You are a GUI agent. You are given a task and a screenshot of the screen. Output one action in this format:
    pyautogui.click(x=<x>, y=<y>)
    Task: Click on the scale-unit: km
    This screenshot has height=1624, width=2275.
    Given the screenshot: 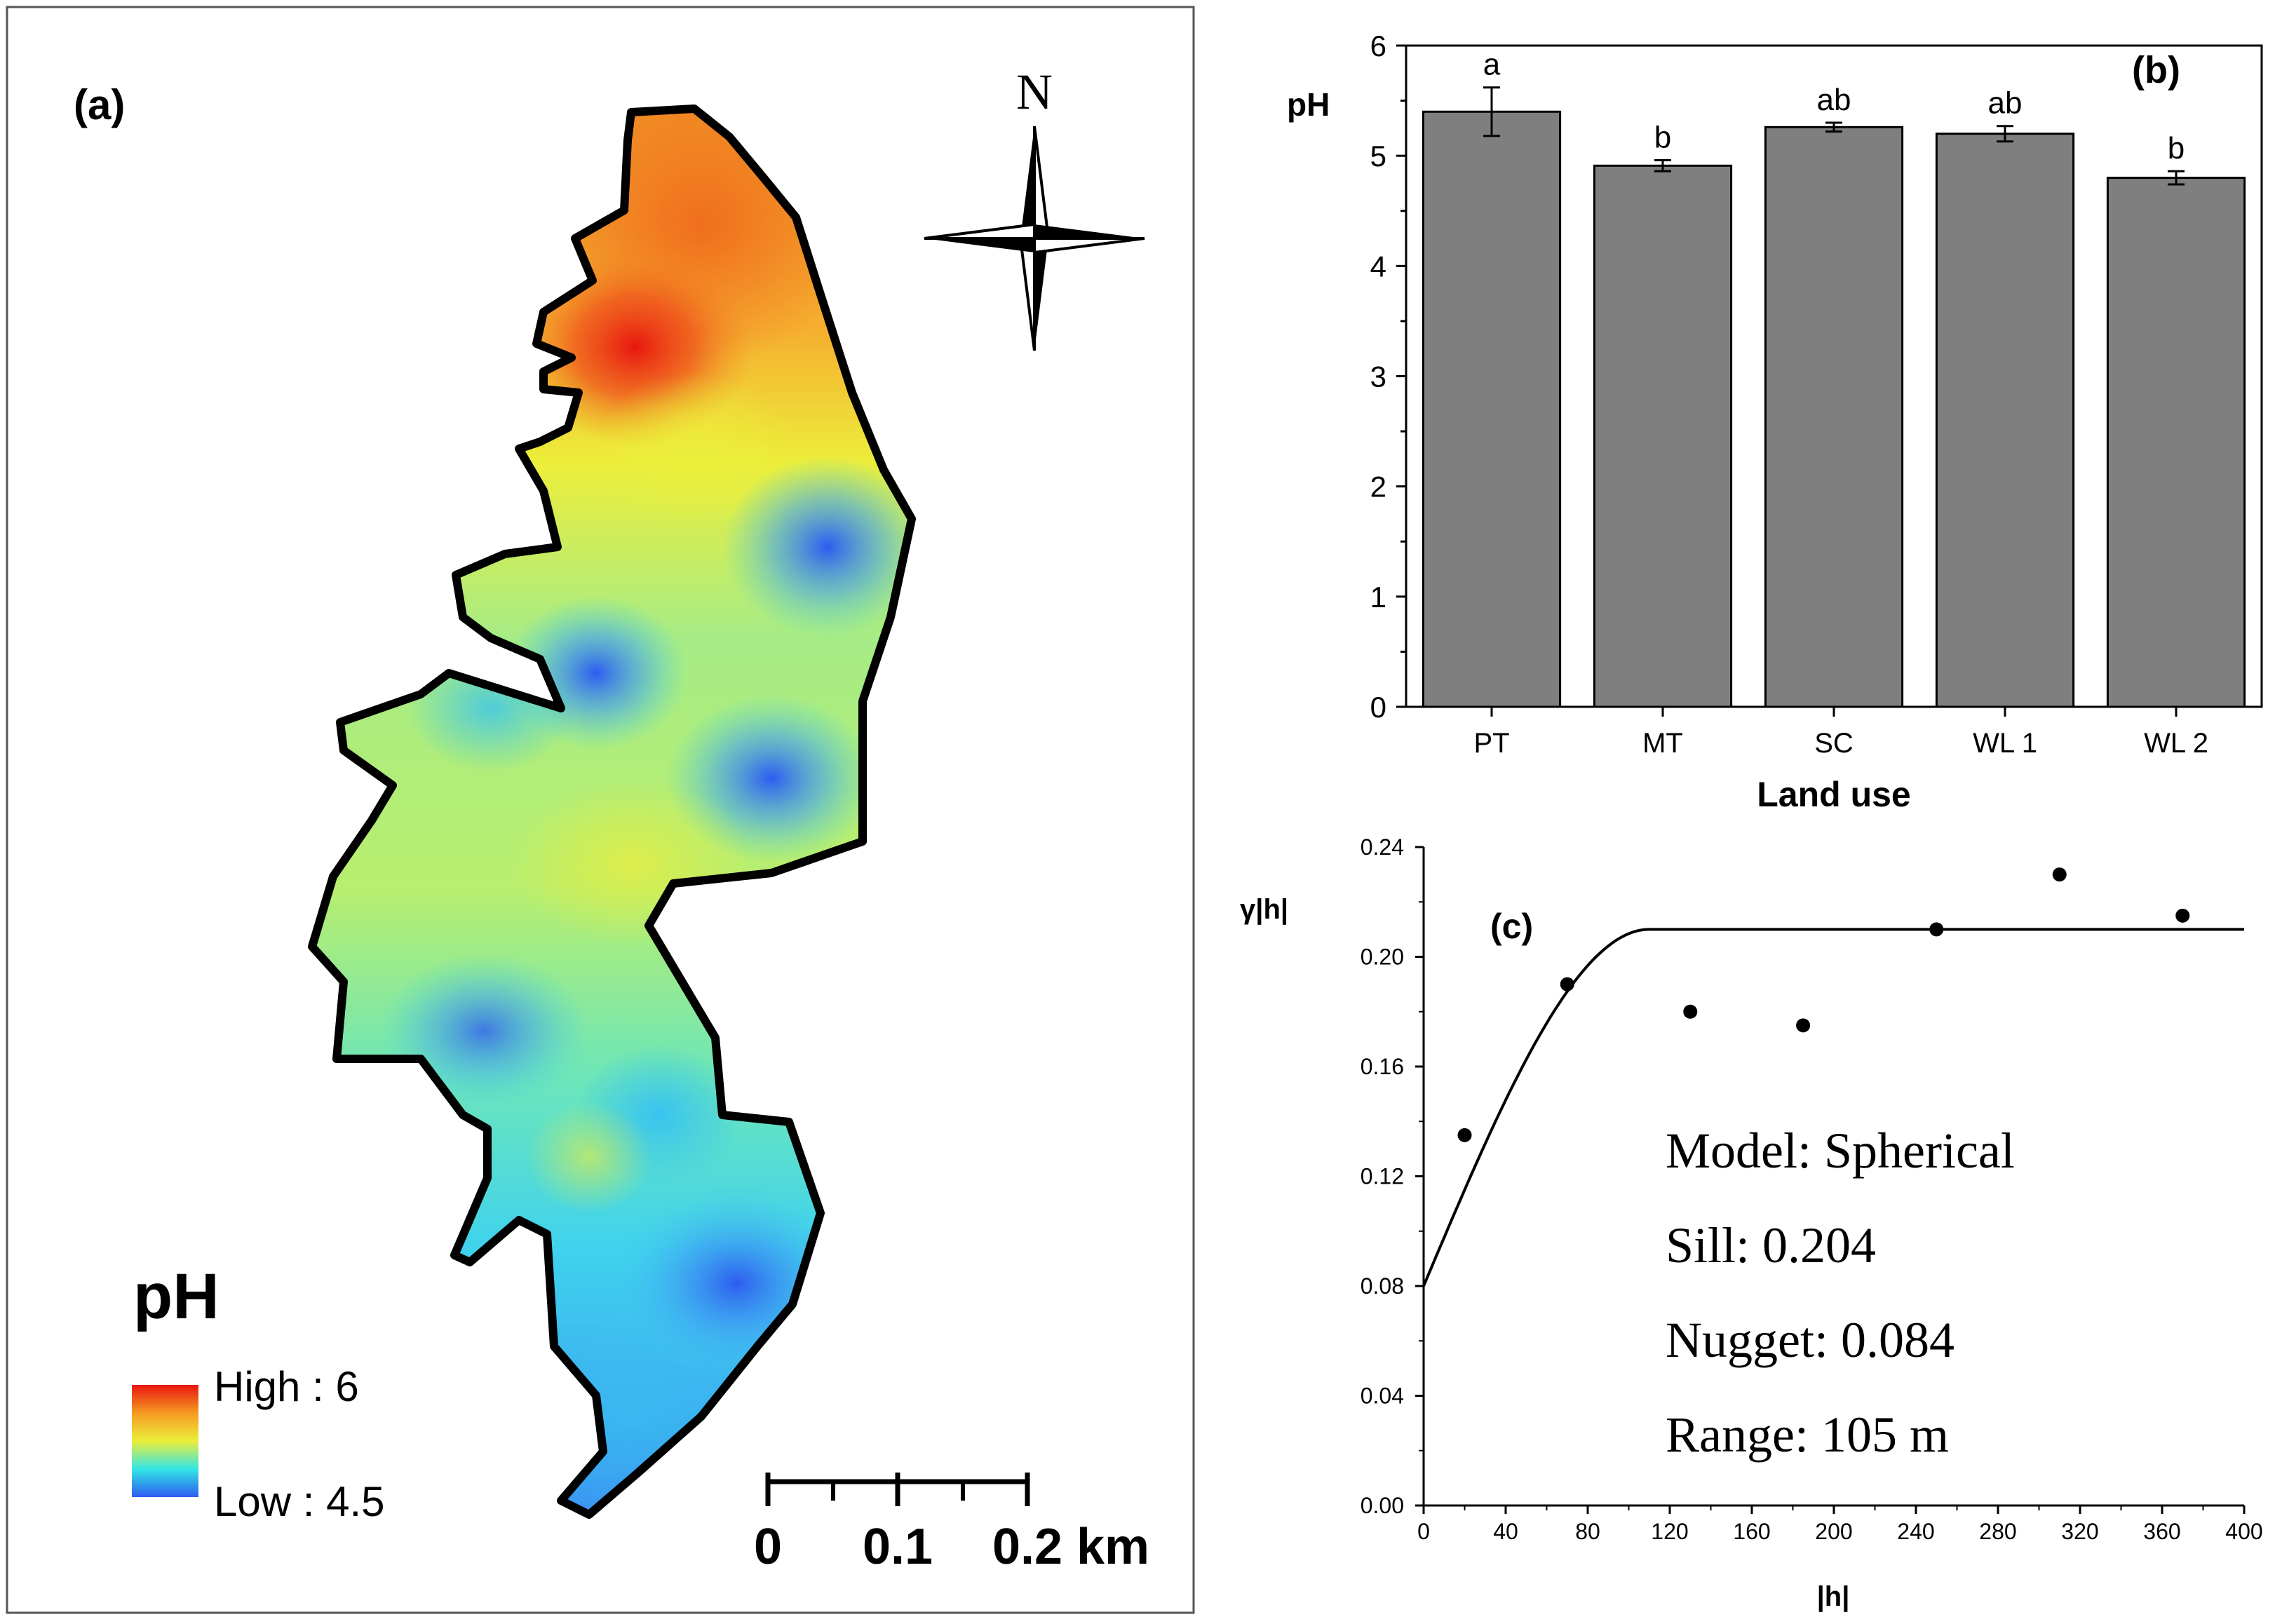 What is the action you would take?
    pyautogui.click(x=1113, y=1547)
    